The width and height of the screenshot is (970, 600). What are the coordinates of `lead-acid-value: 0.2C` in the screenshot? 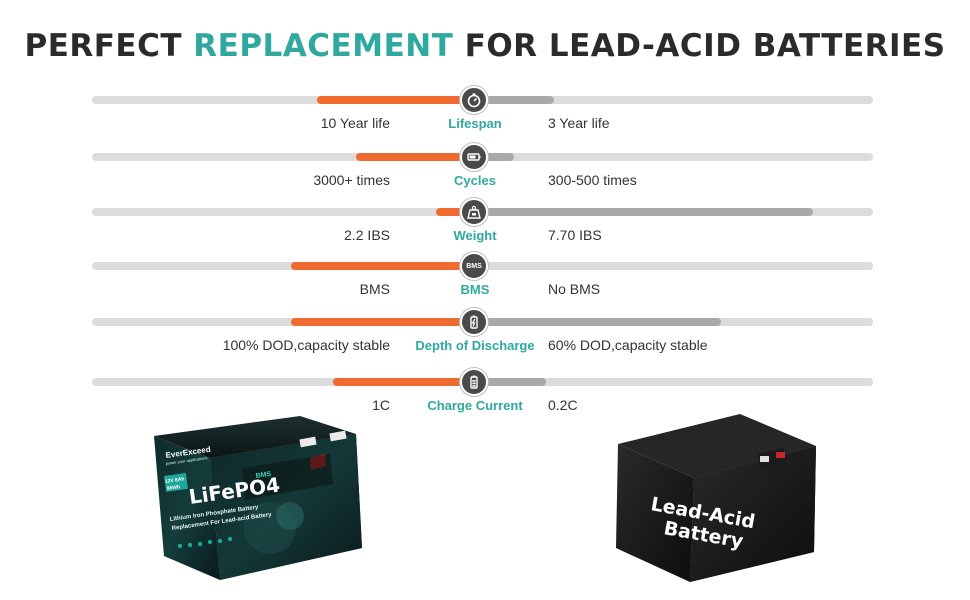 It's located at (563, 405).